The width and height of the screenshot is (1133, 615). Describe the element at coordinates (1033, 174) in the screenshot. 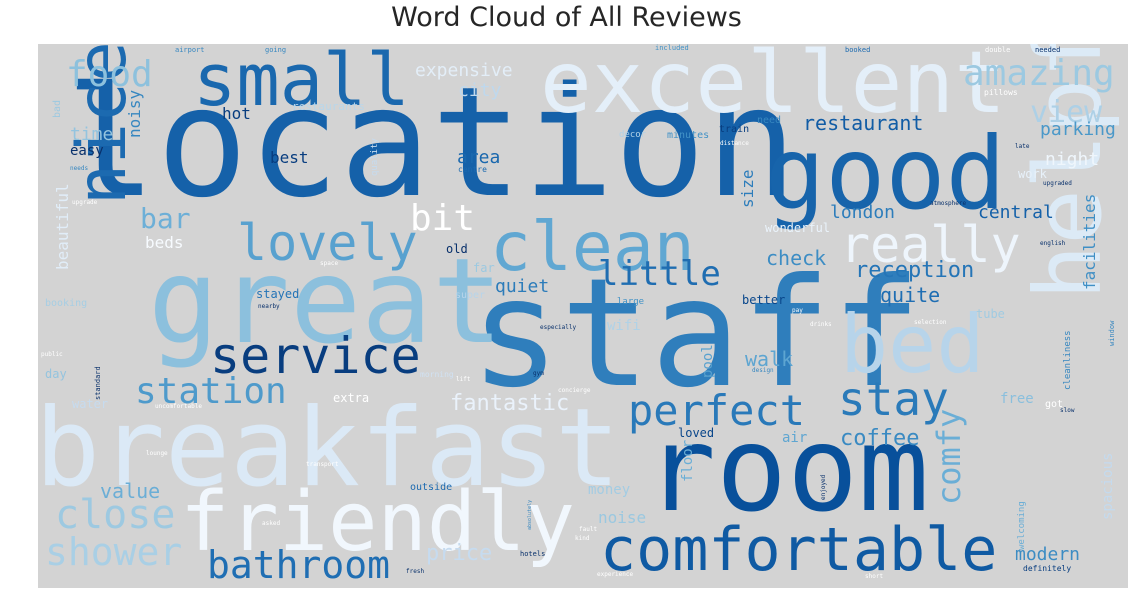

I see `word-work: work` at that location.